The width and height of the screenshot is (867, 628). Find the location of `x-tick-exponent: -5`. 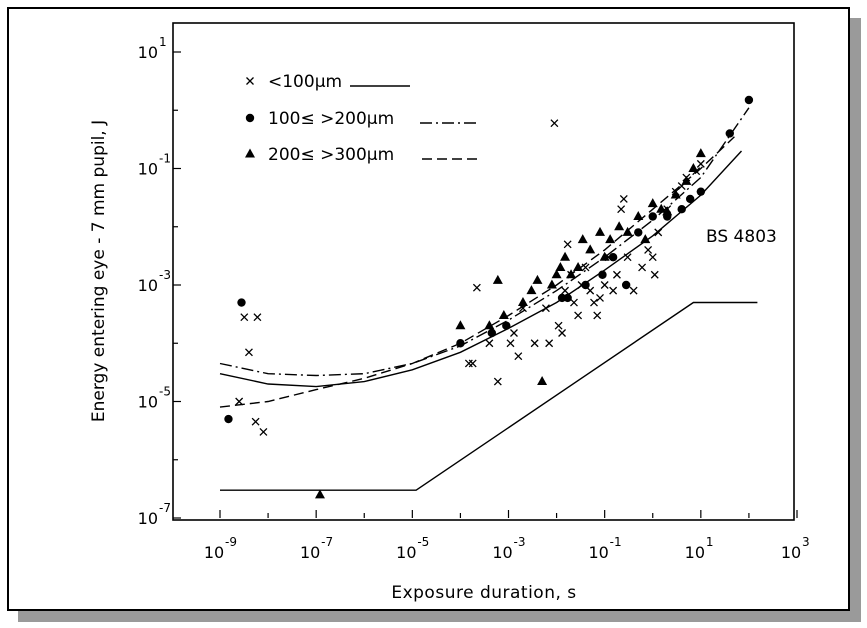

x-tick-exponent: -5 is located at coordinates (423, 542).